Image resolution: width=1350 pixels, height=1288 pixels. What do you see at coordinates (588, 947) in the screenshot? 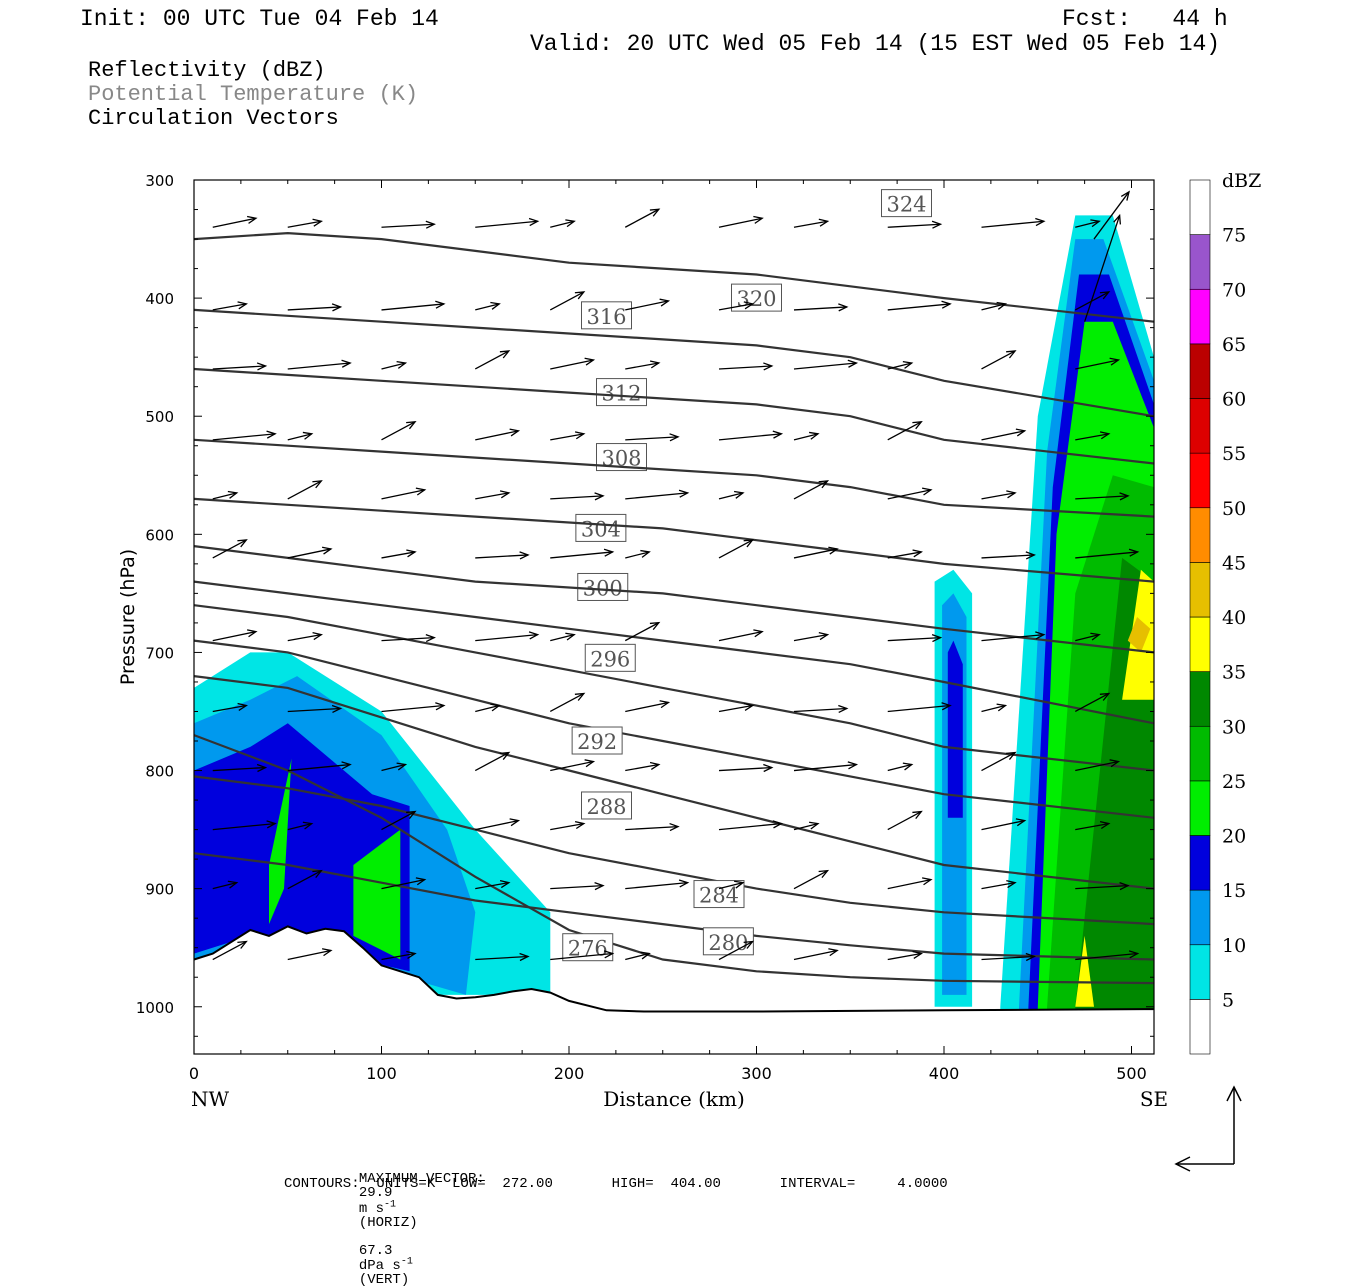
I see `theta-label-276: 276` at bounding box center [588, 947].